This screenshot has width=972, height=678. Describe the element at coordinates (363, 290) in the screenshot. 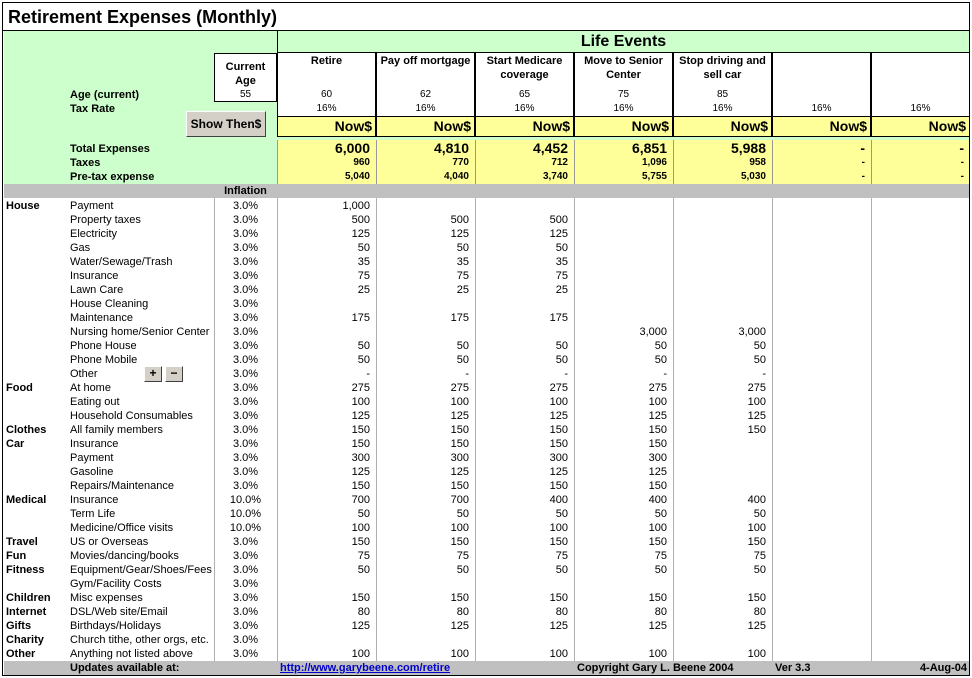

I see `amount: 25` at that location.